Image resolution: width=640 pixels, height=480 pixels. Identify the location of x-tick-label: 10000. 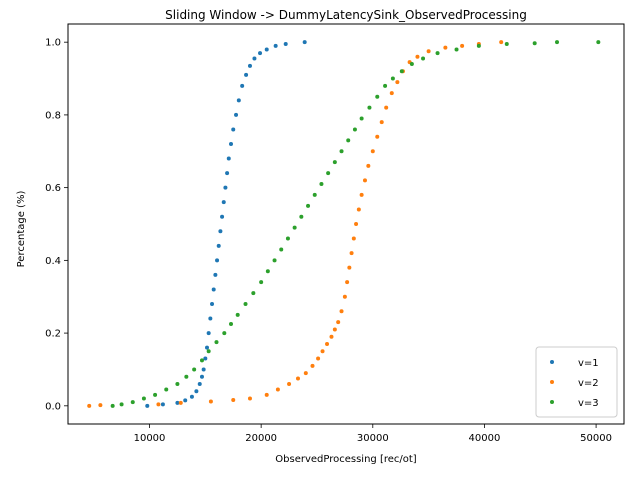
(150, 438).